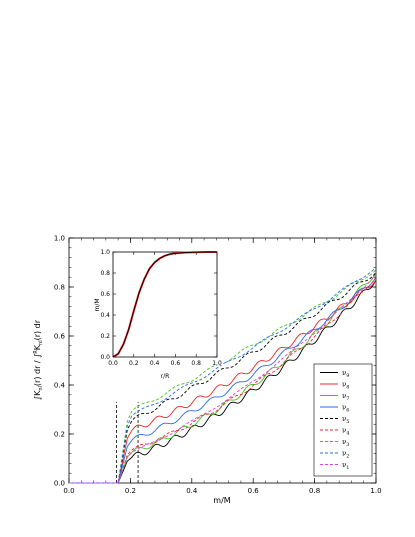 This screenshot has width=415, height=537. I want to click on inset-y-tick-label: 1.0, so click(105, 252).